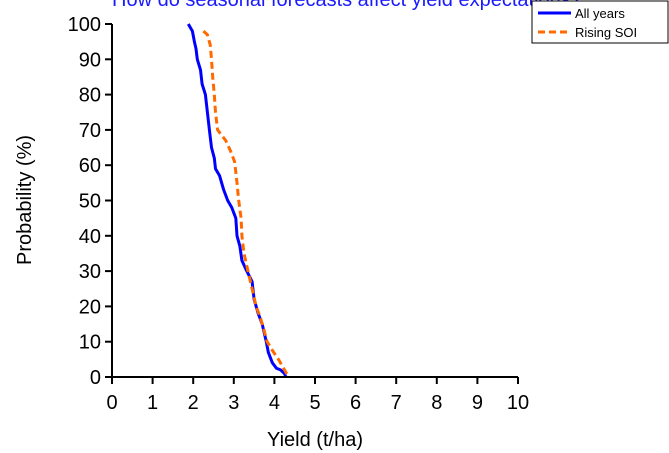 Image resolution: width=669 pixels, height=453 pixels. What do you see at coordinates (274, 403) in the screenshot?
I see `x-tick-label: 4` at bounding box center [274, 403].